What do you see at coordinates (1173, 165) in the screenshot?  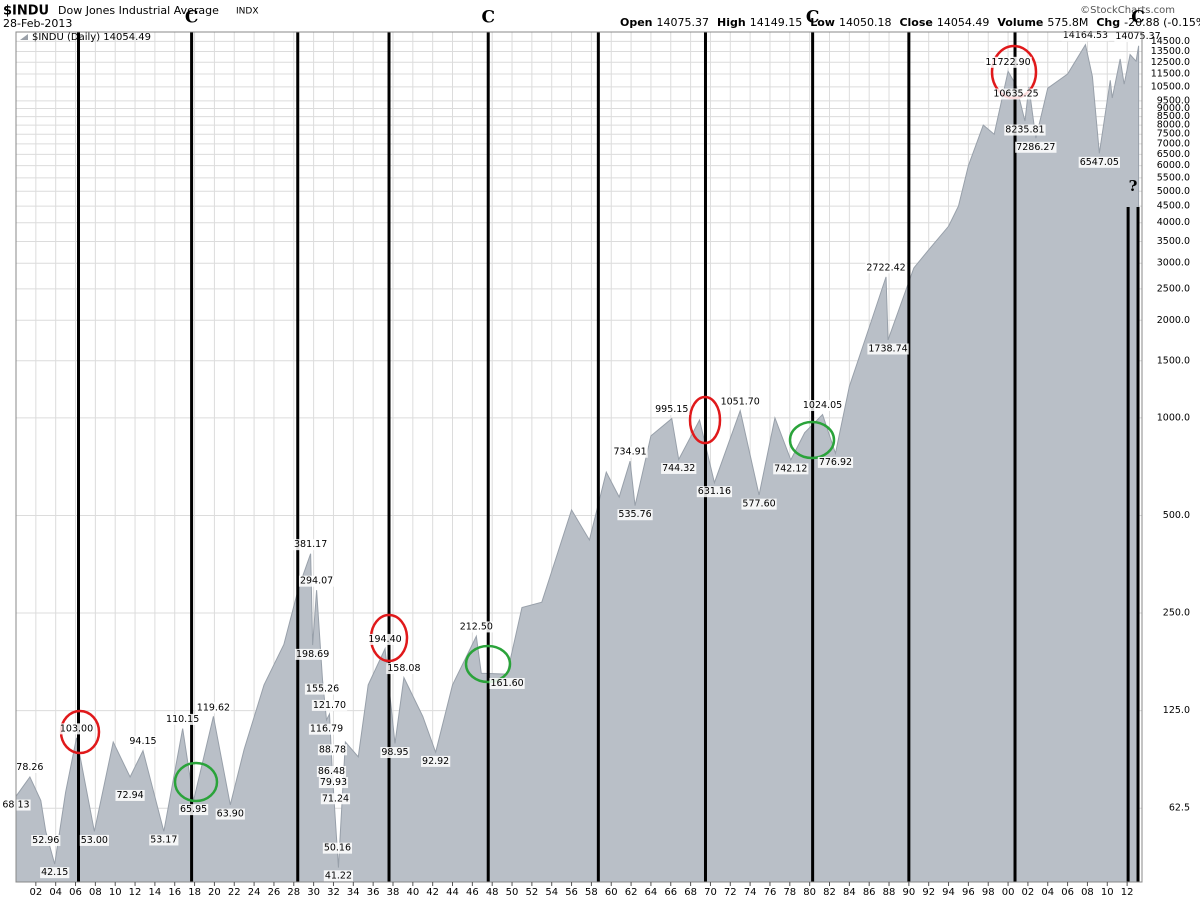 I see `y-tick-label: 6000.0` at bounding box center [1173, 165].